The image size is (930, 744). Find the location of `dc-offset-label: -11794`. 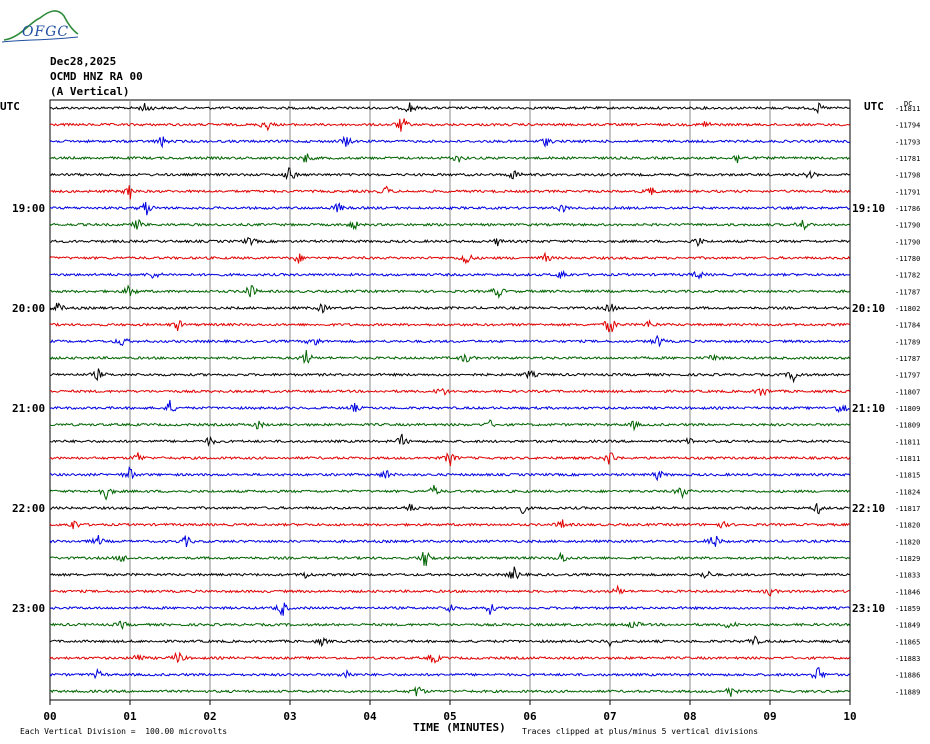

dc-offset-label: -11794 is located at coordinates (907, 126).